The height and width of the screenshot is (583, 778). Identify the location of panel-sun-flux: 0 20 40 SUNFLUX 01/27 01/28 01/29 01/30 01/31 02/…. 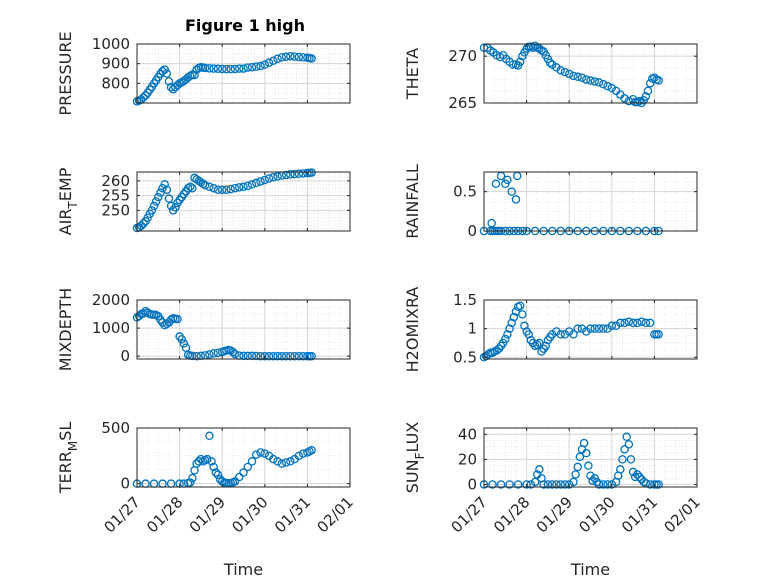
(553, 500).